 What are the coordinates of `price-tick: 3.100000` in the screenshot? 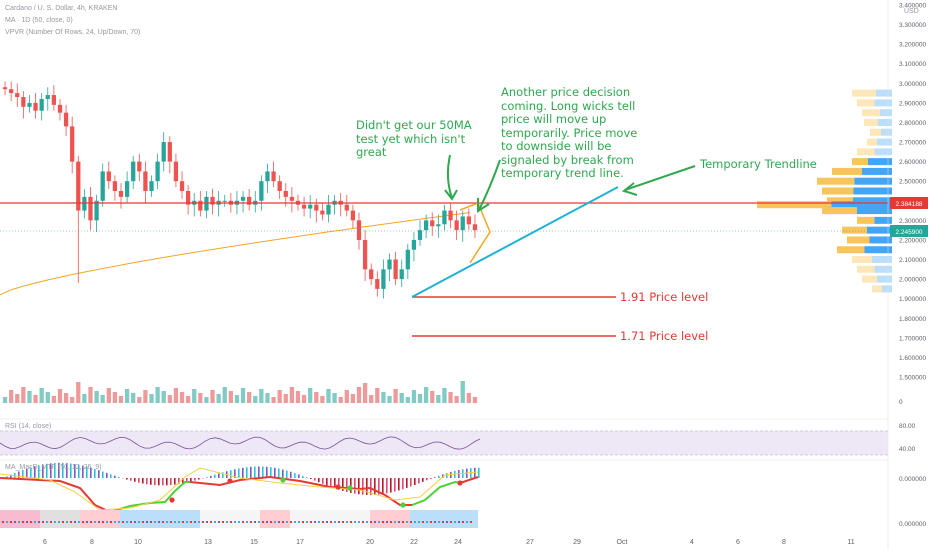 It's located at (912, 64).